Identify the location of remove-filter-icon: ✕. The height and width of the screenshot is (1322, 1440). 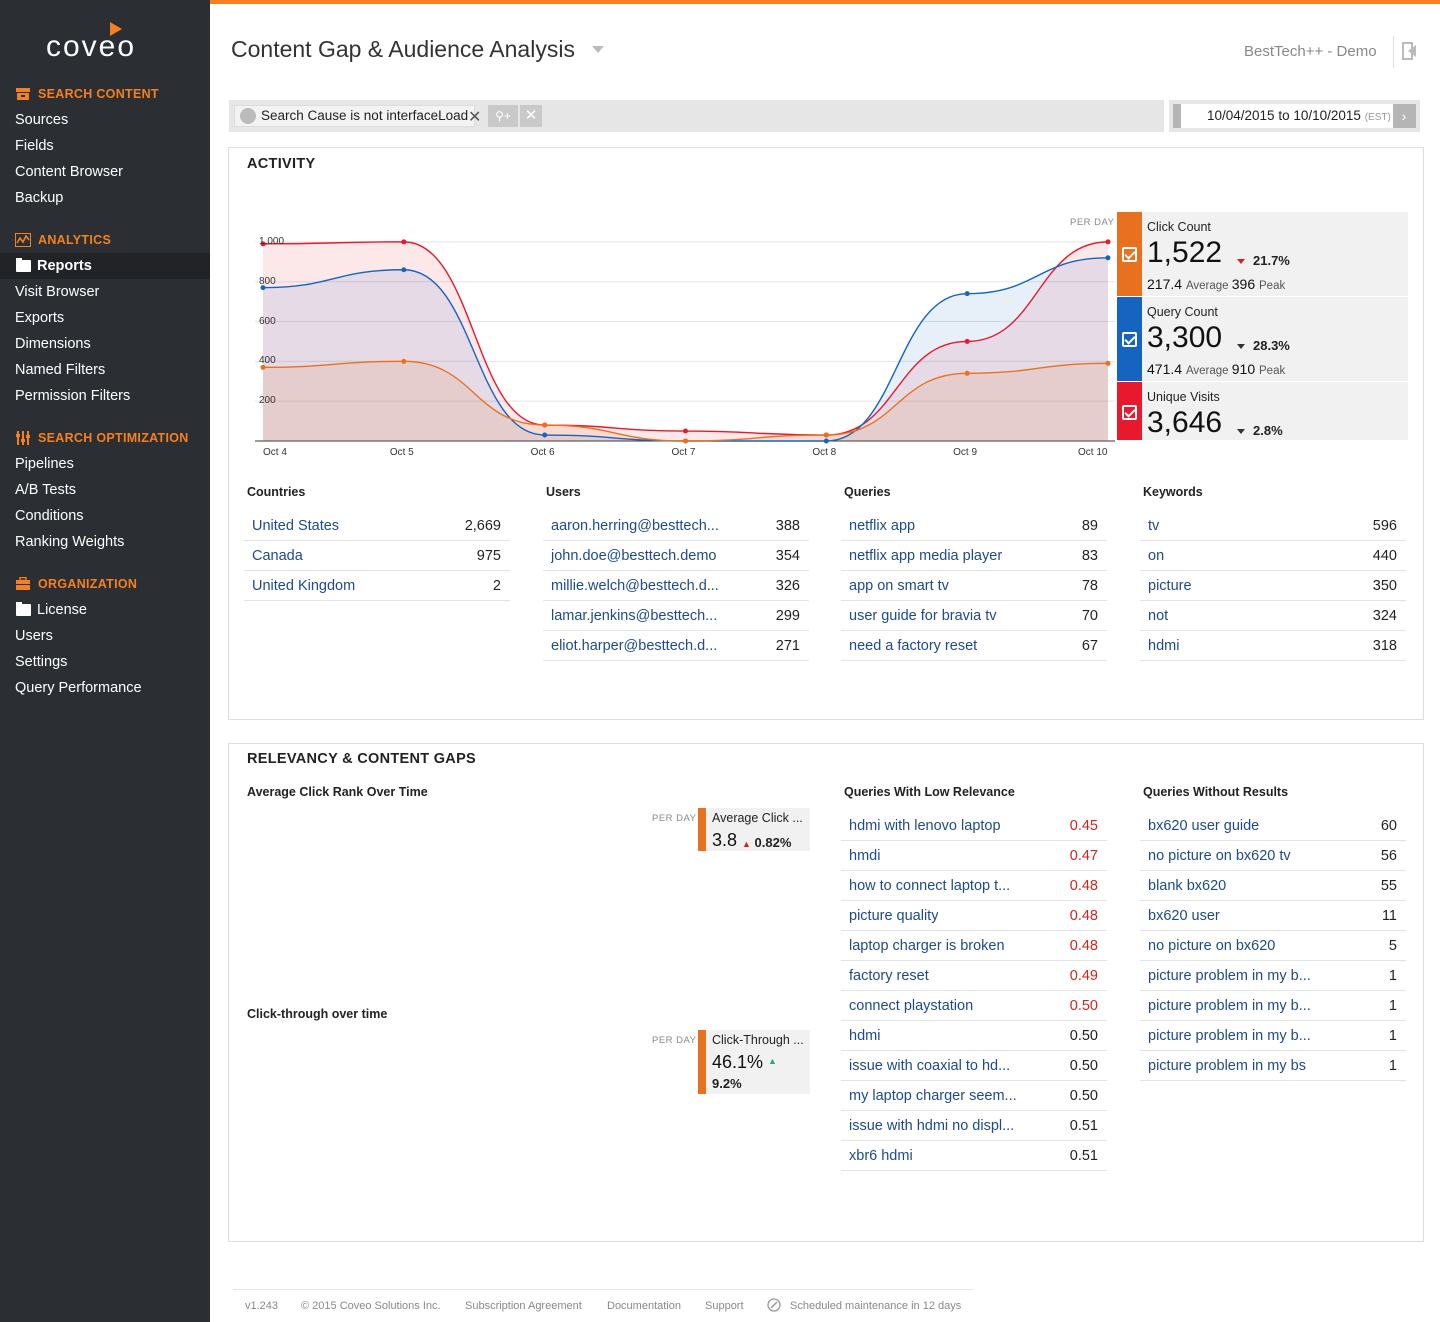
(475, 117).